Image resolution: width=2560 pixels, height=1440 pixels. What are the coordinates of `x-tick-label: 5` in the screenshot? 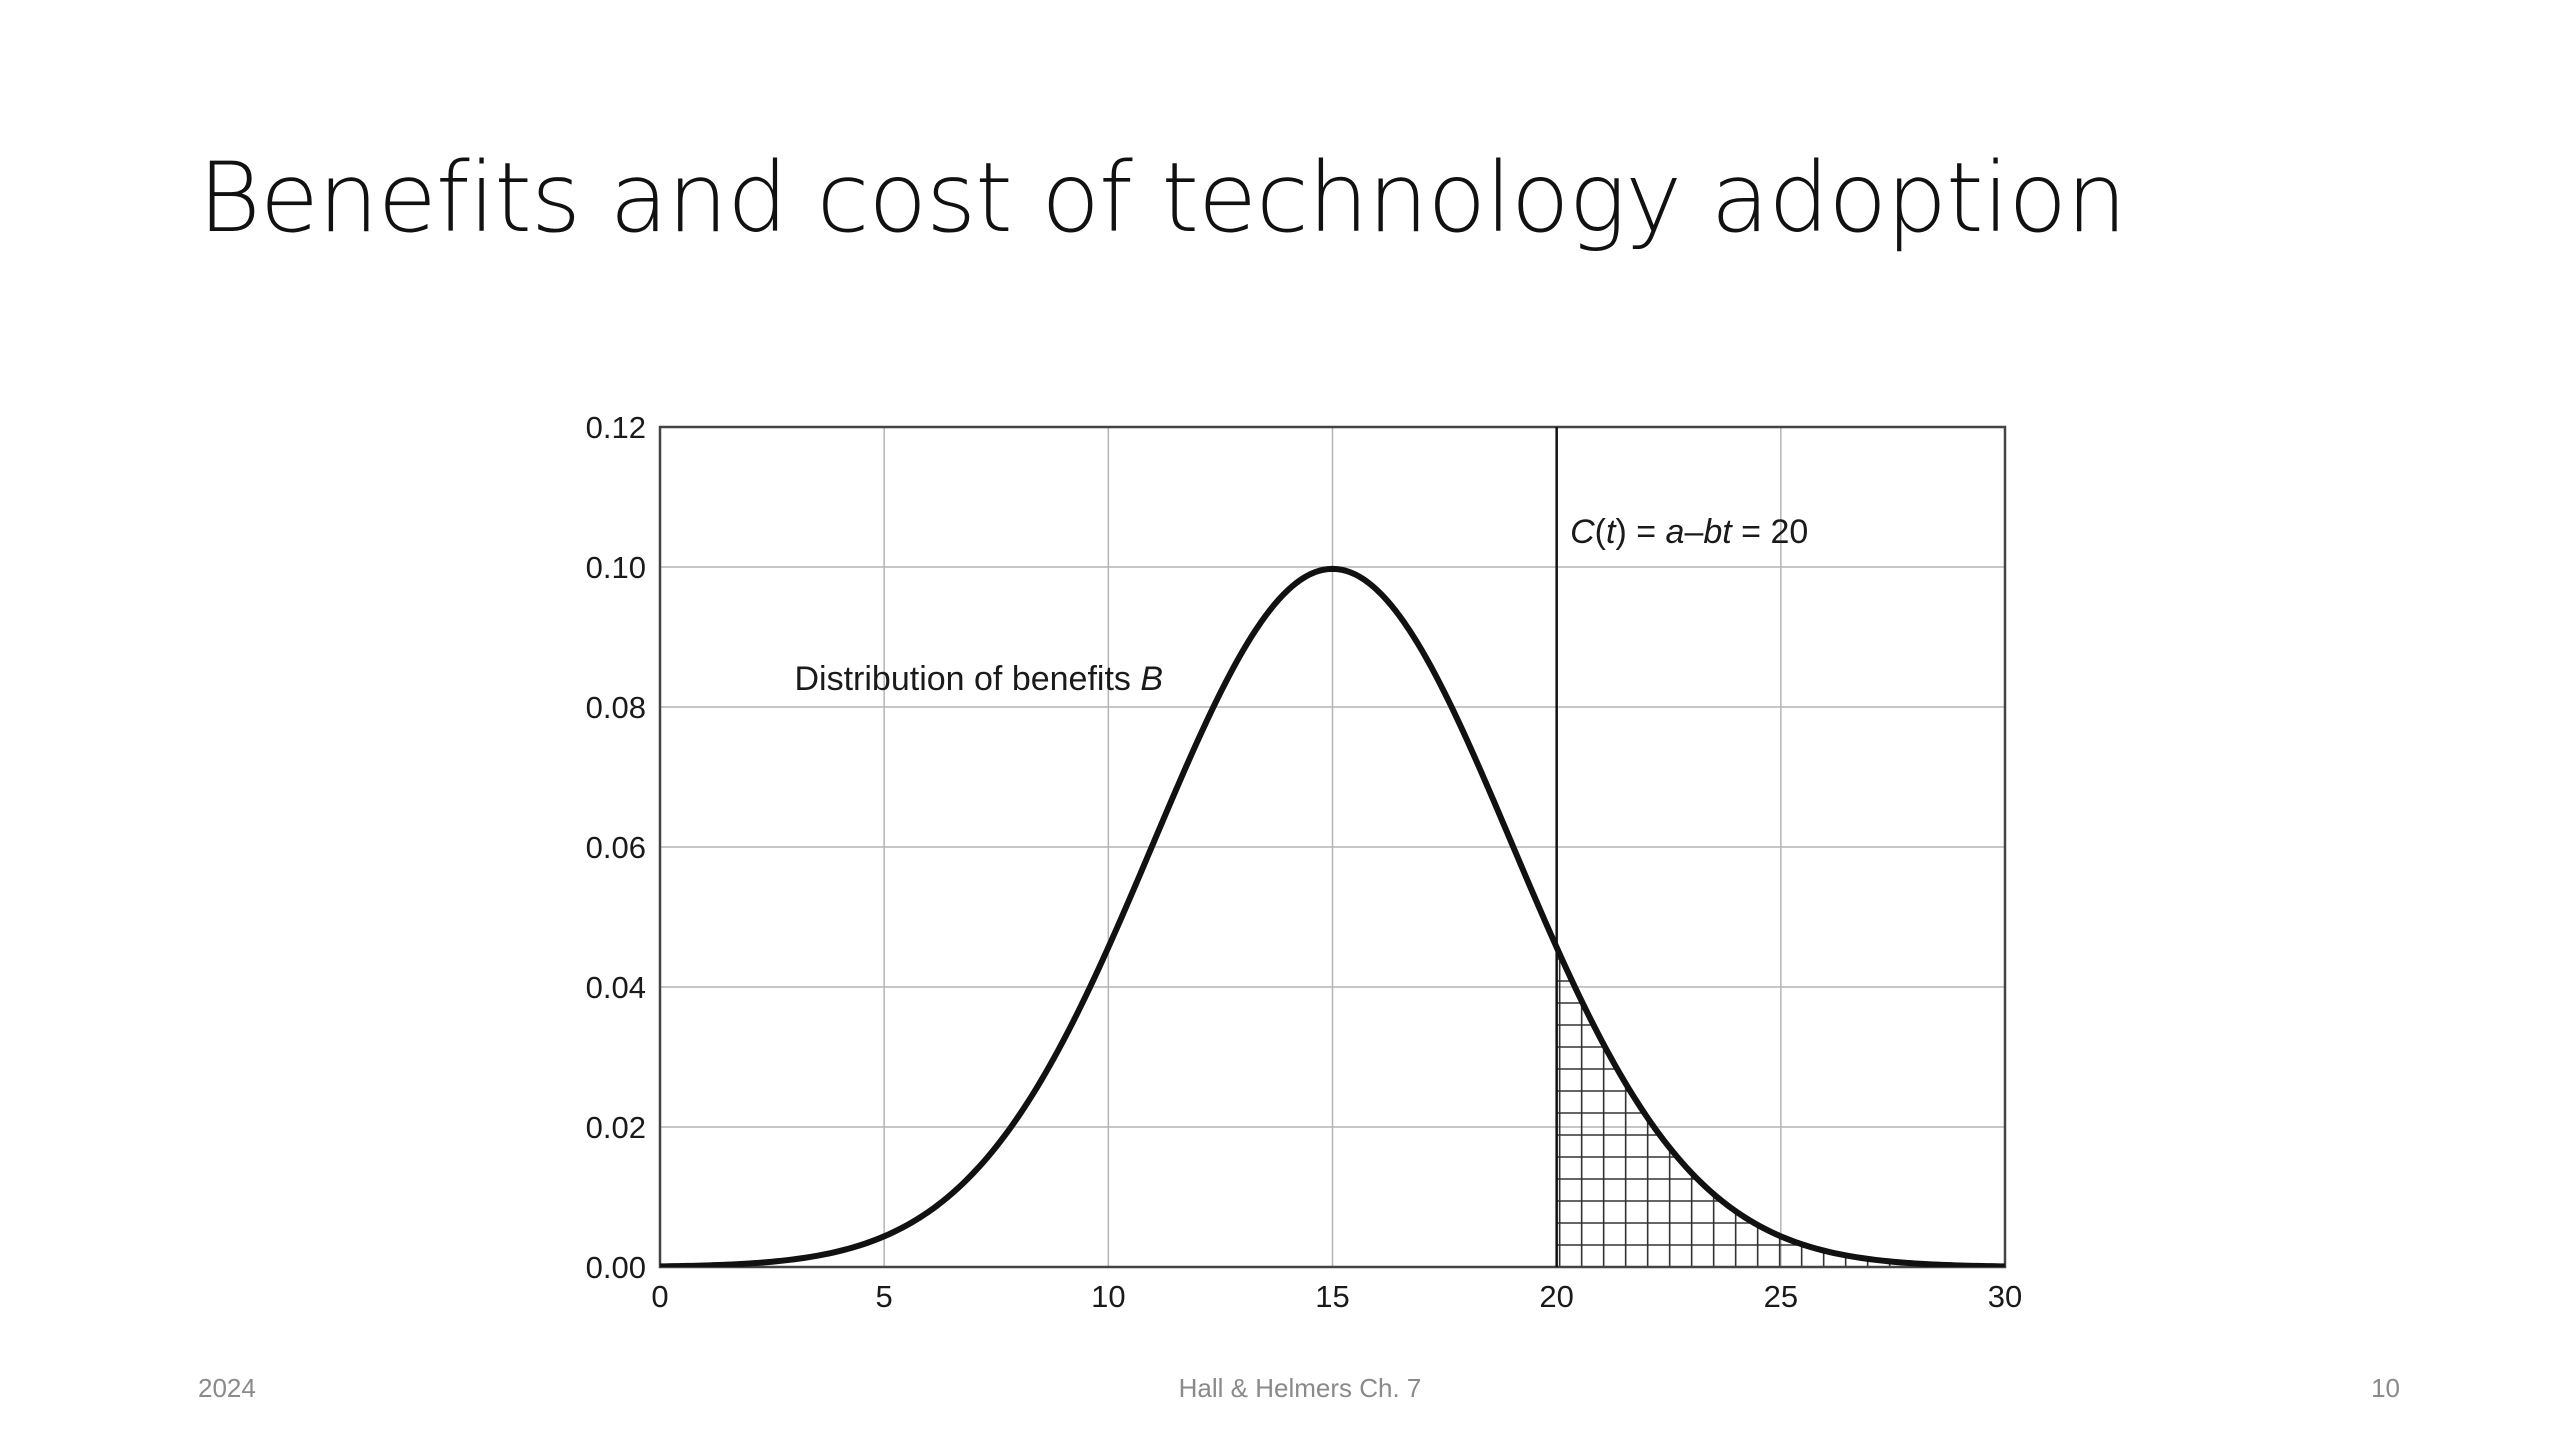 It's located at (884, 1296).